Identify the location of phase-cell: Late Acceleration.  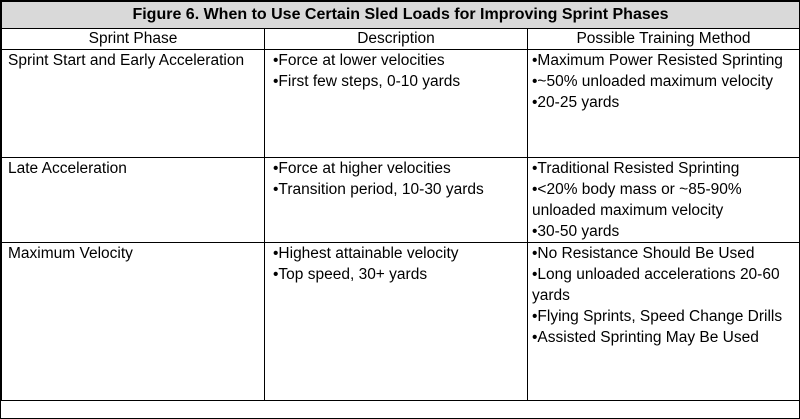
(133, 200).